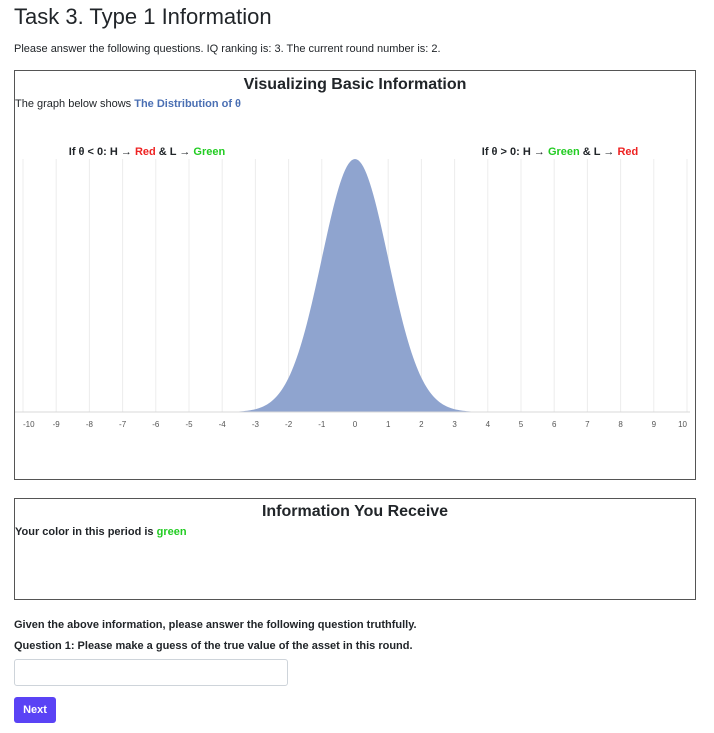 Image resolution: width=714 pixels, height=733 pixels. Describe the element at coordinates (599, 152) in the screenshot. I see `rule-positive-middle: & L →` at that location.